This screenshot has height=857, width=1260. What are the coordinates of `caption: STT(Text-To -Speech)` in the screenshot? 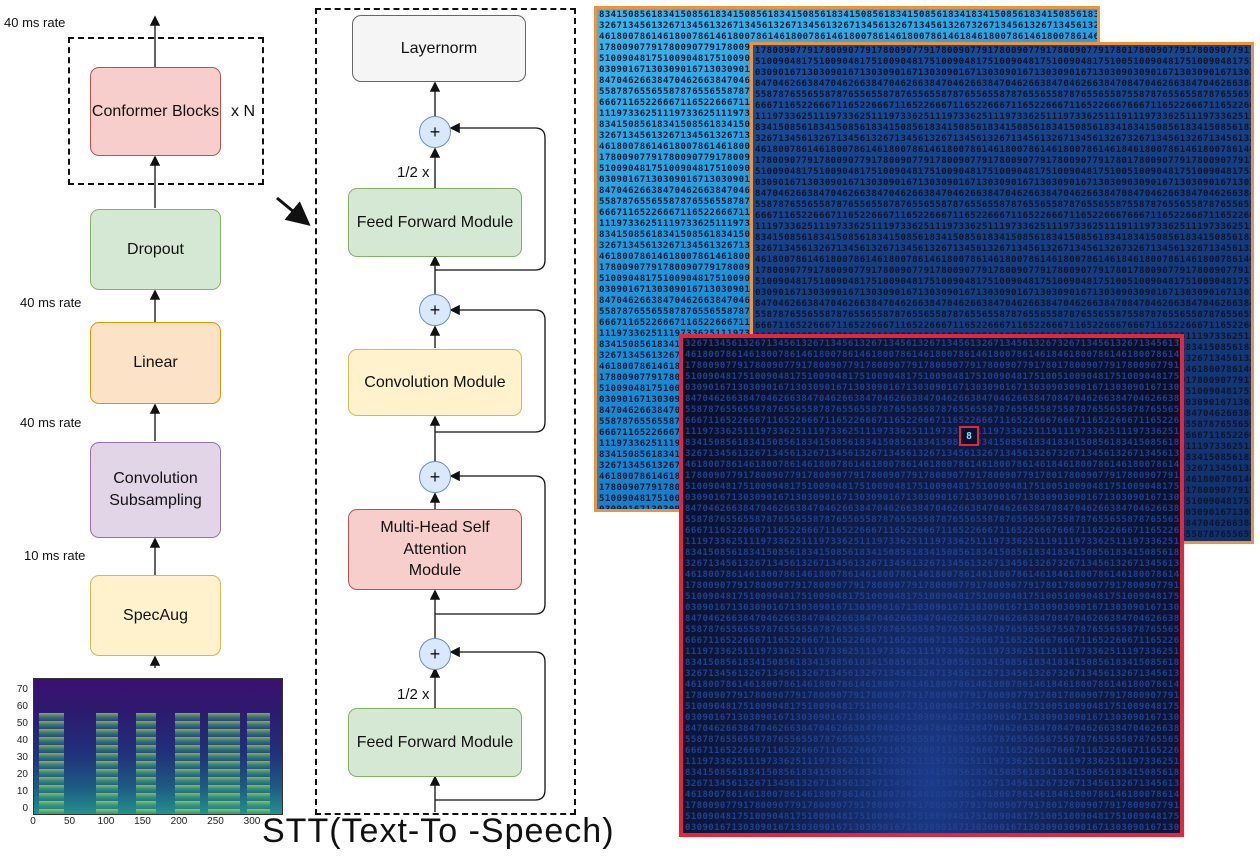 It's located at (438, 831).